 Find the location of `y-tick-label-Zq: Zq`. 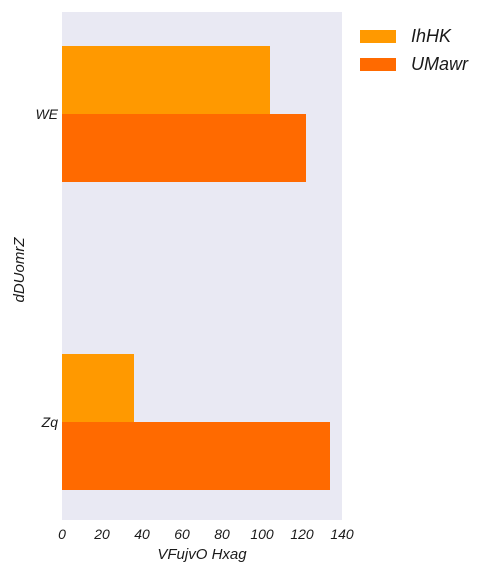

y-tick-label-Zq: Zq is located at coordinates (50, 422).